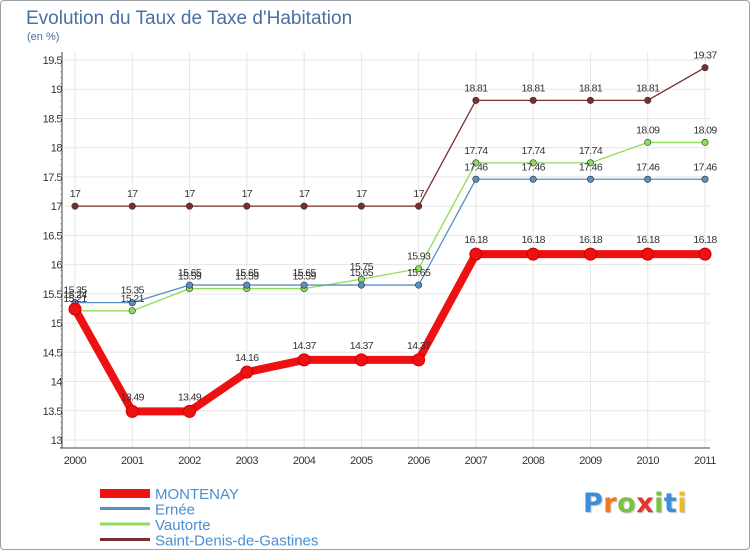  Describe the element at coordinates (53, 295) in the screenshot. I see `y-tick-label: 15.5` at that location.